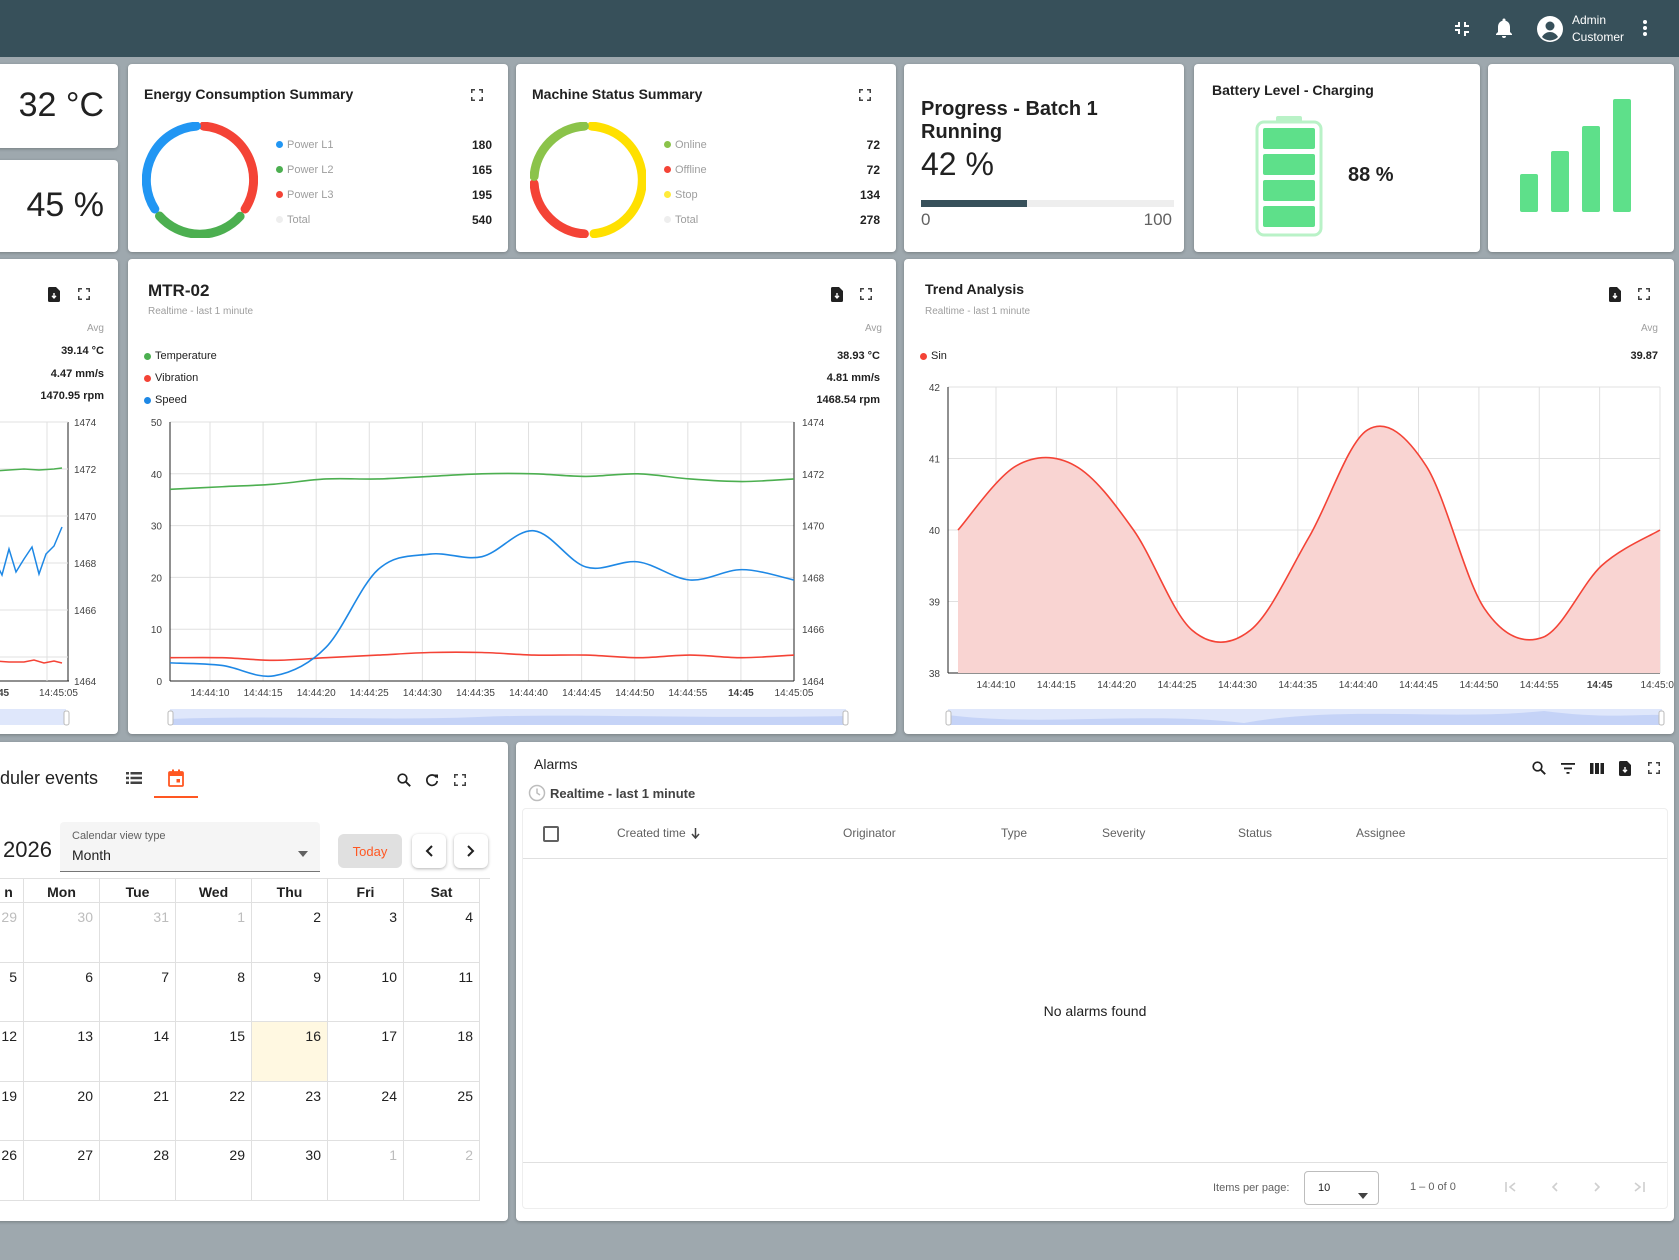 The height and width of the screenshot is (1260, 1679). Describe the element at coordinates (62, 1052) in the screenshot. I see `calendar-day-cell: 13` at that location.